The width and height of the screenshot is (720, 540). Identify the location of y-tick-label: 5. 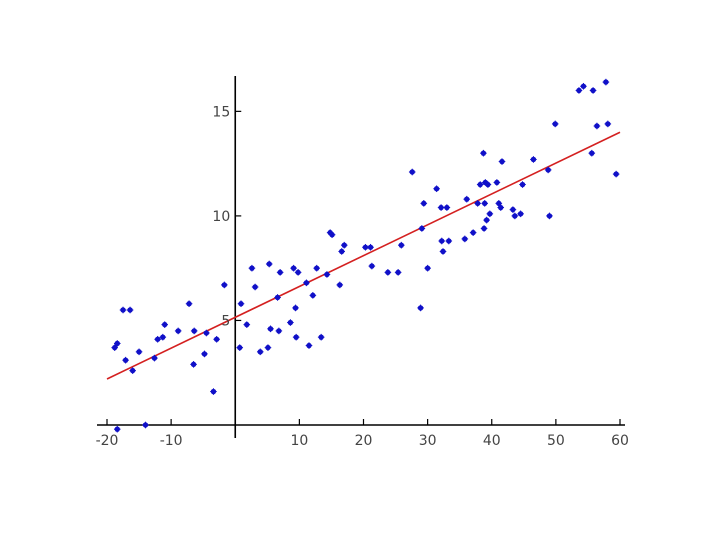
(225, 321).